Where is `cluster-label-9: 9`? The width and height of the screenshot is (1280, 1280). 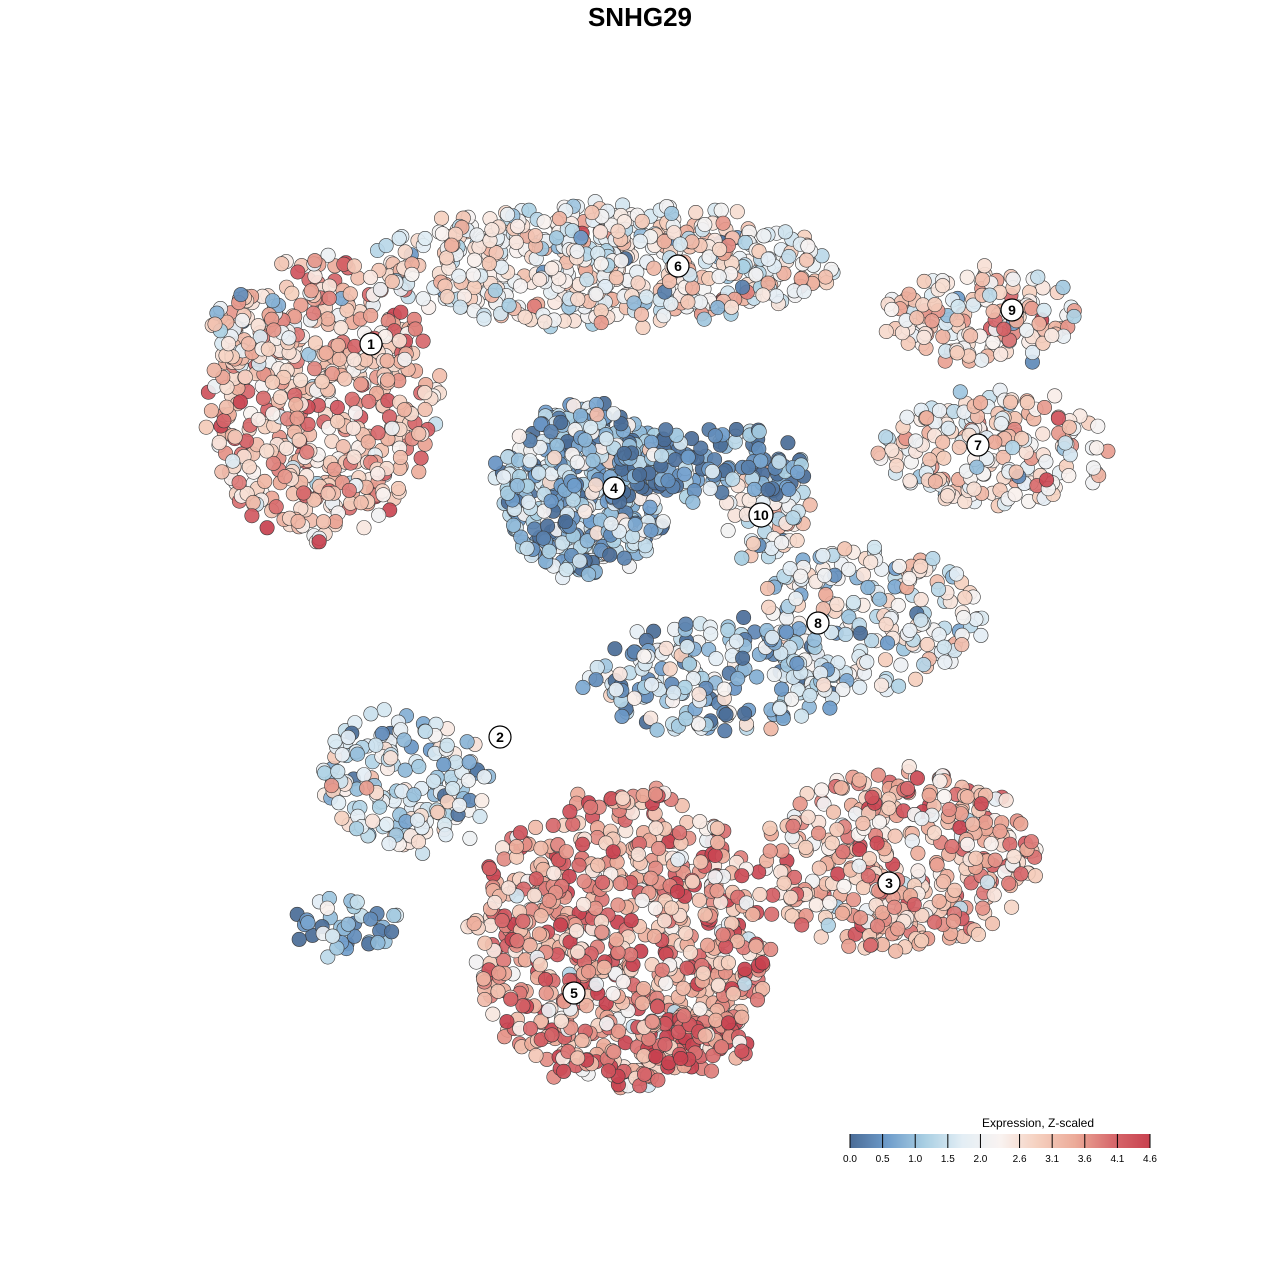 cluster-label-9: 9 is located at coordinates (1012, 310).